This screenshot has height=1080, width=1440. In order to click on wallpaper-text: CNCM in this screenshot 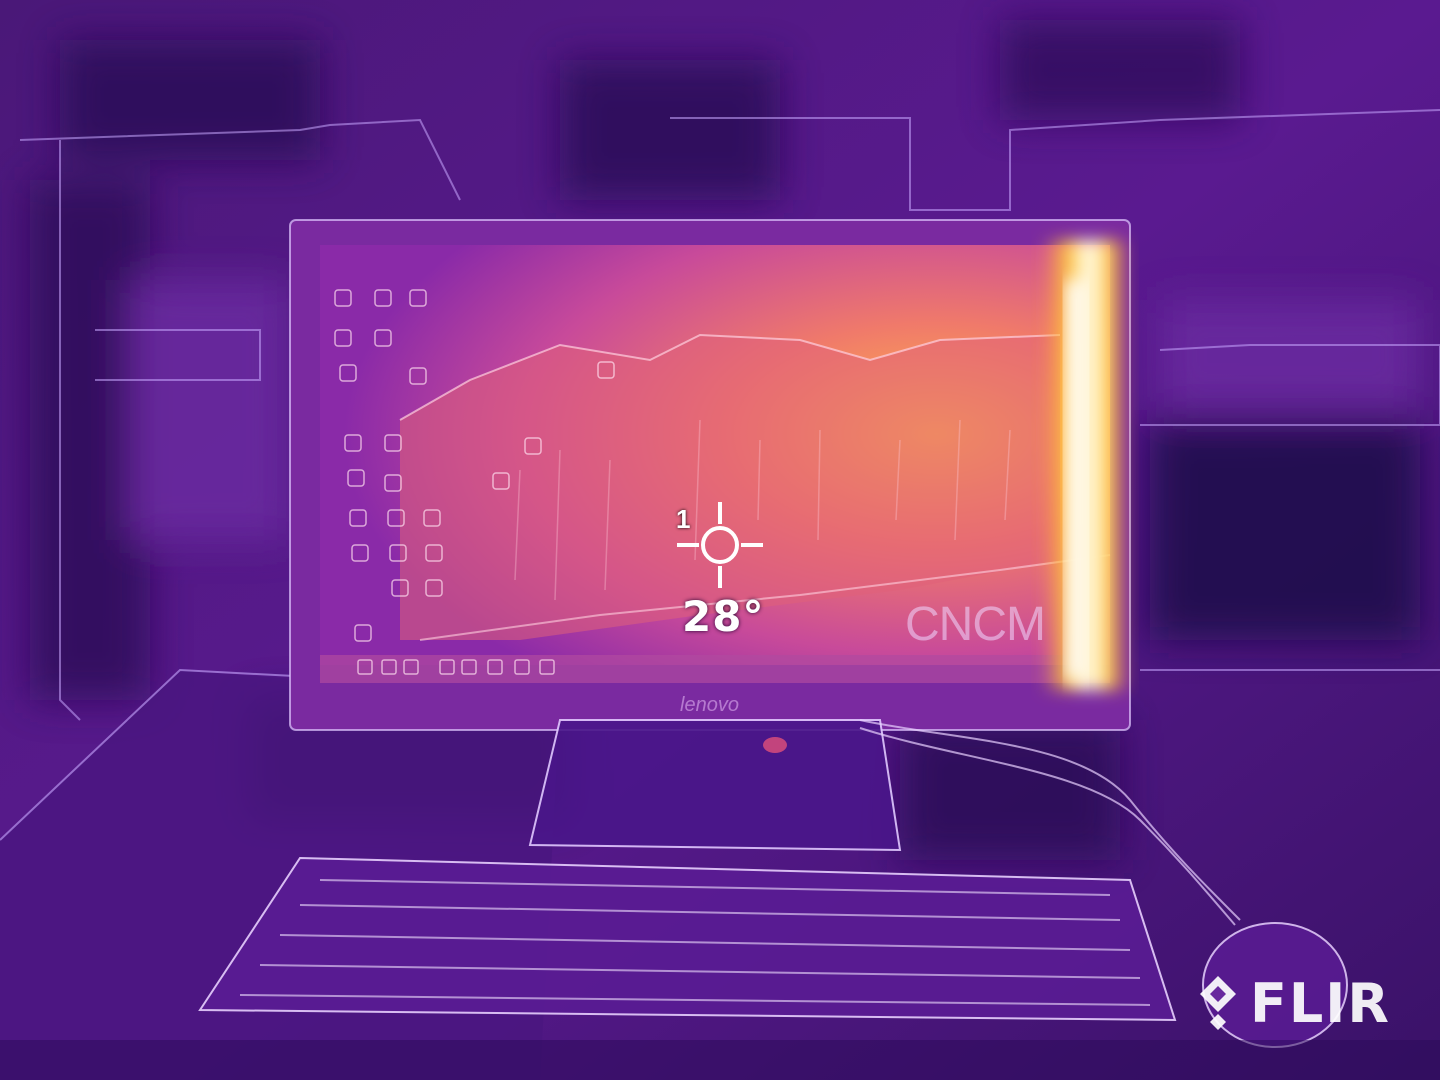, I will do `click(975, 624)`.